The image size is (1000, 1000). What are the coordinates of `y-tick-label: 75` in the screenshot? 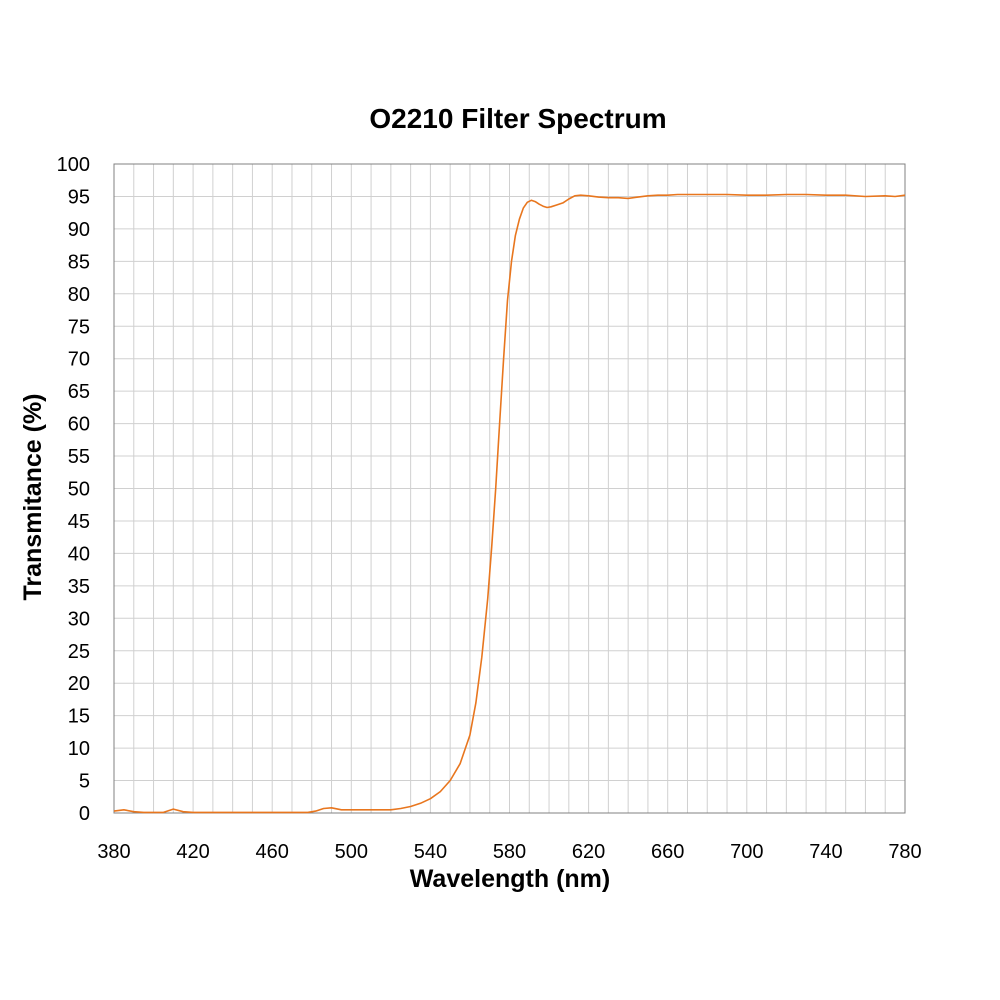 It's located at (79, 327).